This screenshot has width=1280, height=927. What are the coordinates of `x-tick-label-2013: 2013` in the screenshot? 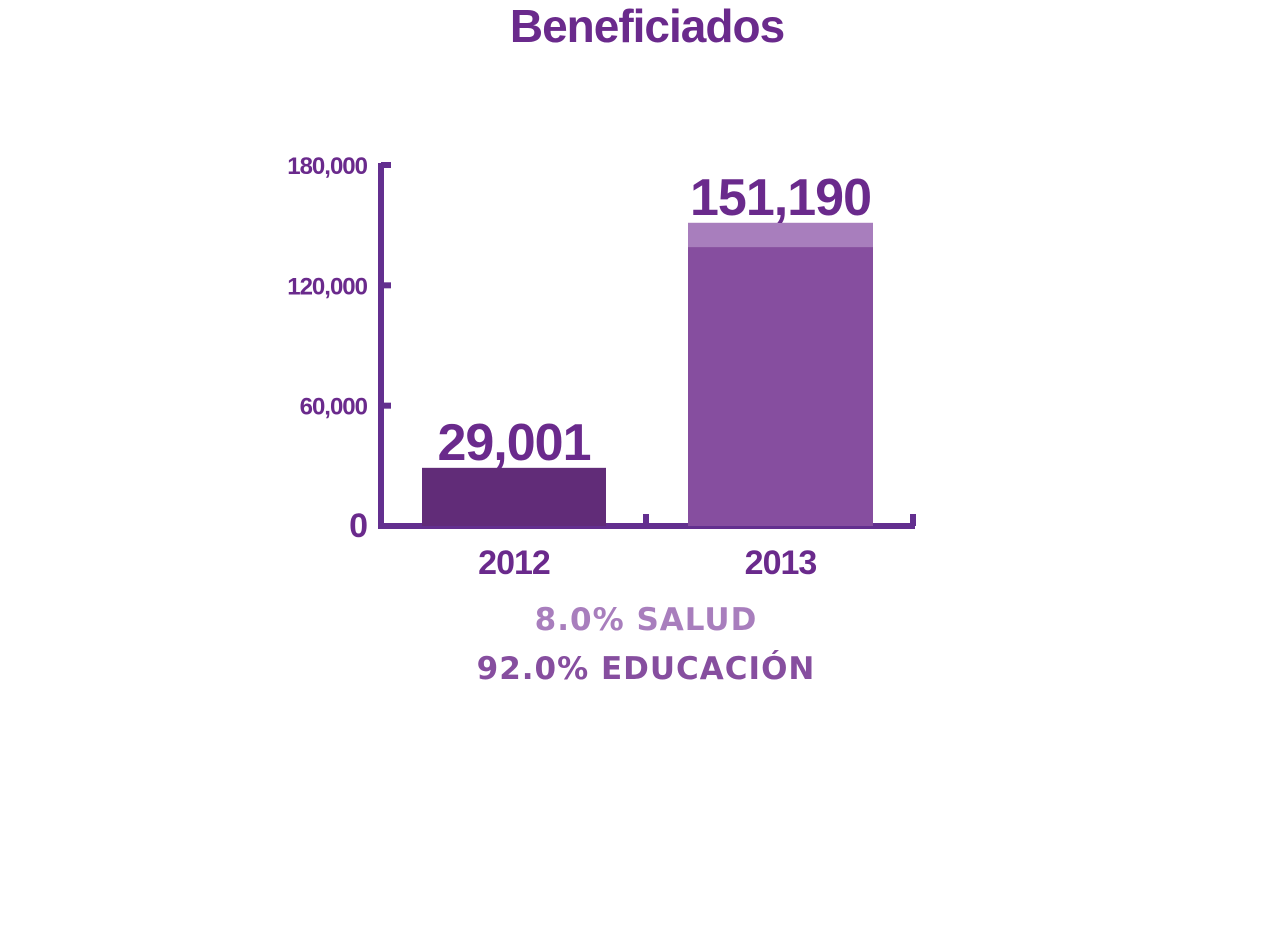 It's located at (781, 563).